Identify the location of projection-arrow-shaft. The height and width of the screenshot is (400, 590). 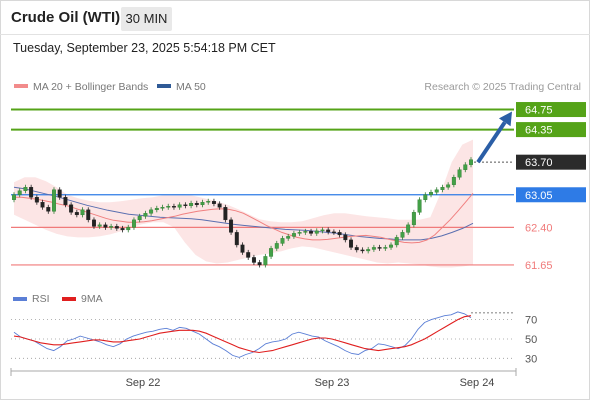
(491, 142).